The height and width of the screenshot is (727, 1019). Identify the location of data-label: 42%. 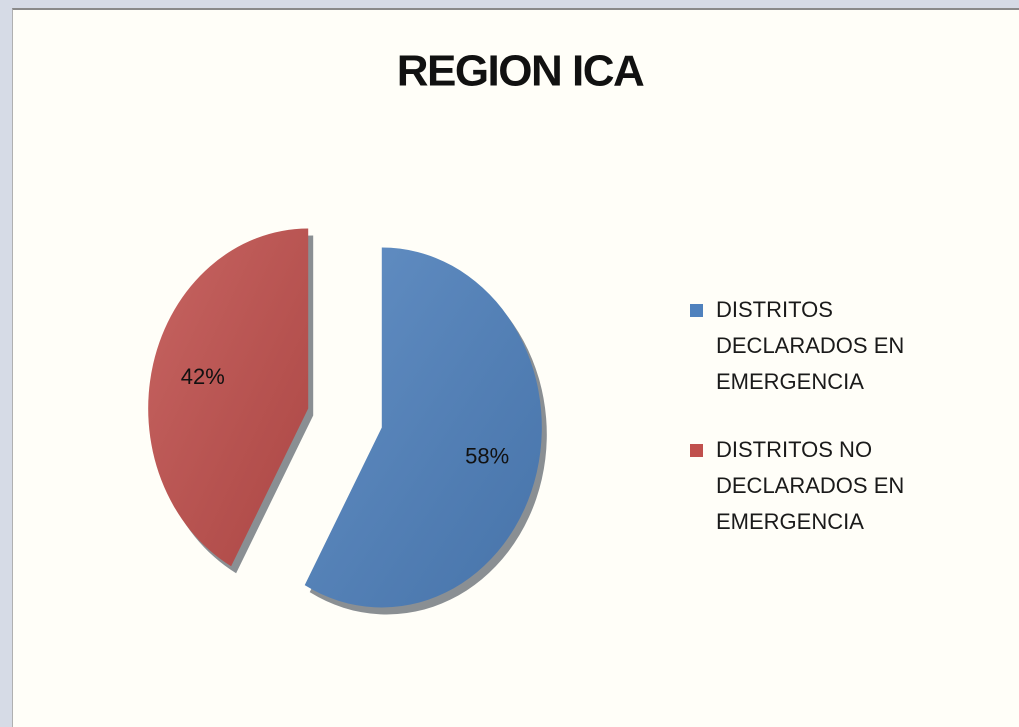
(203, 376).